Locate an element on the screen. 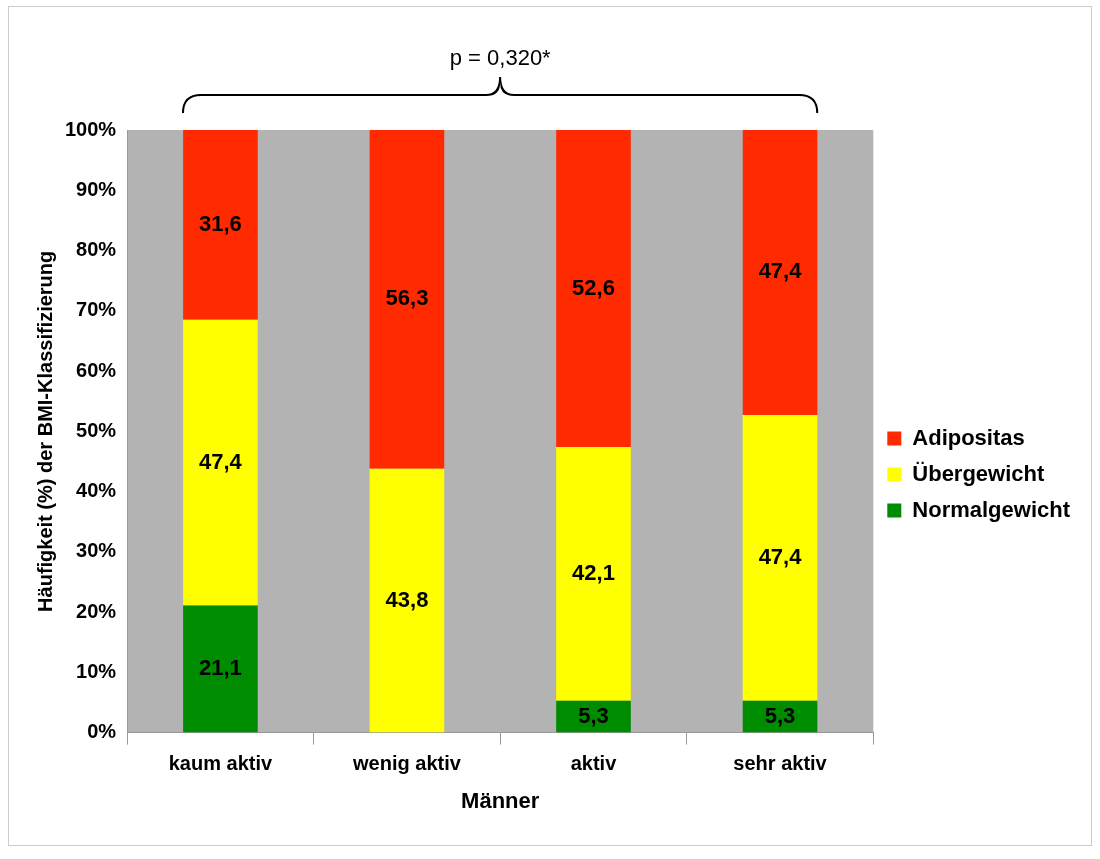  y-tick-label: 80% is located at coordinates (96, 249).